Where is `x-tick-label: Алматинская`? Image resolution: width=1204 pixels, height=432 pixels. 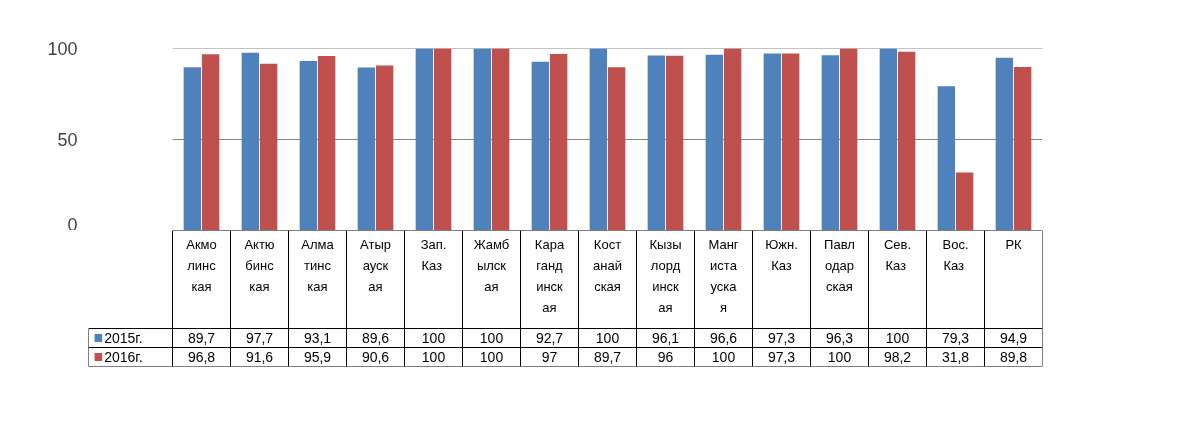 x-tick-label: Алматинская is located at coordinates (318, 265).